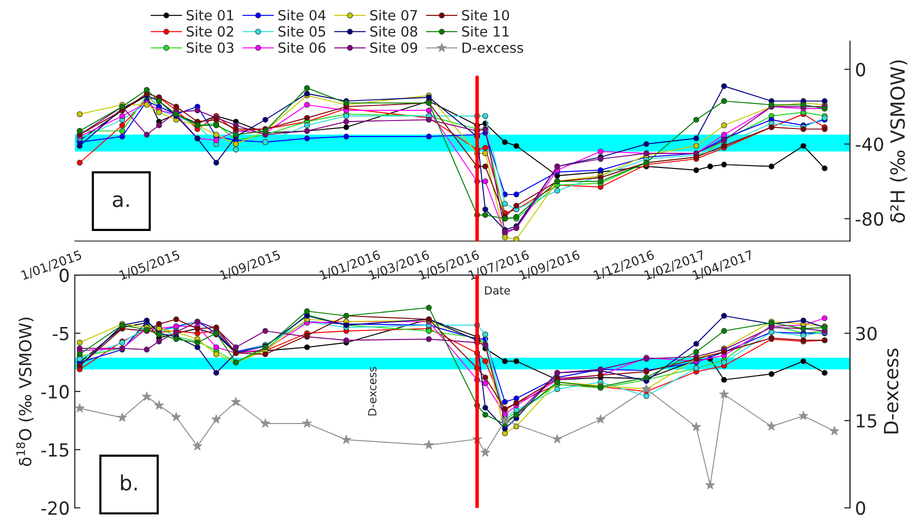  I want to click on y-tick-label: -20, so click(55, 508).